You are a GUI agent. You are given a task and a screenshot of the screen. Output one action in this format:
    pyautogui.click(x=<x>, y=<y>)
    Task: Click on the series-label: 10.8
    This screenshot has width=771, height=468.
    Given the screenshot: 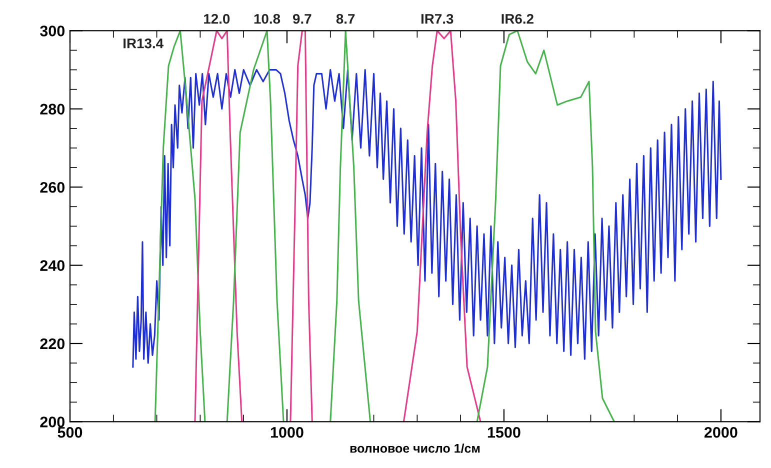 What is the action you would take?
    pyautogui.click(x=267, y=19)
    